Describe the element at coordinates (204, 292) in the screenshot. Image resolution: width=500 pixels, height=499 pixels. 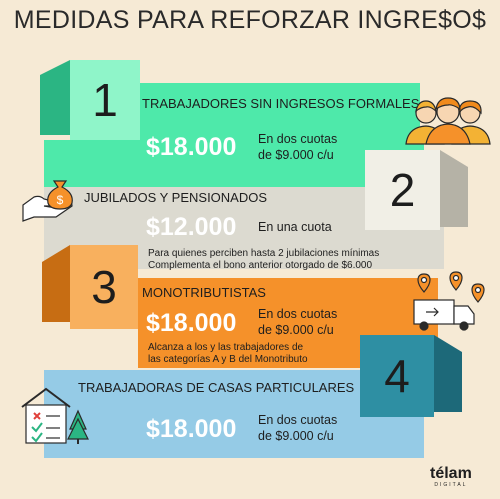
I see `category-3: MONOTRIBUTISTAS` at that location.